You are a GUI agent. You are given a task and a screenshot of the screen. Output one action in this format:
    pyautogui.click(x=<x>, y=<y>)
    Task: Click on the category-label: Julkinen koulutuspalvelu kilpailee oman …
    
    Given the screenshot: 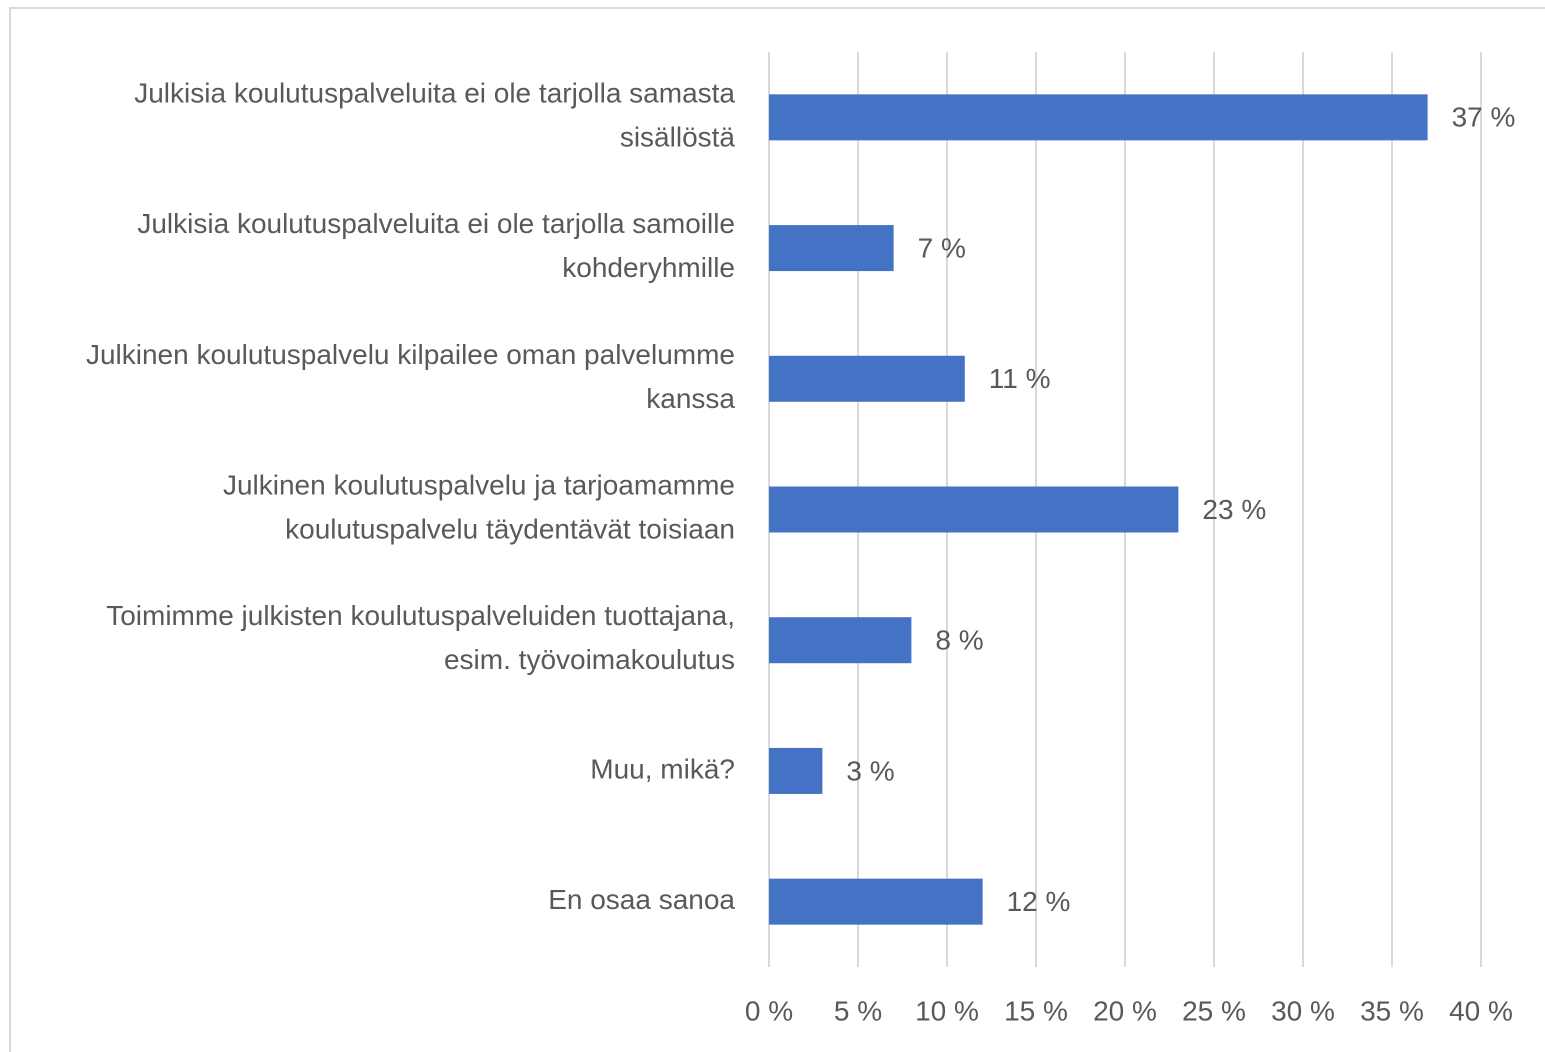 What is the action you would take?
    pyautogui.click(x=410, y=376)
    